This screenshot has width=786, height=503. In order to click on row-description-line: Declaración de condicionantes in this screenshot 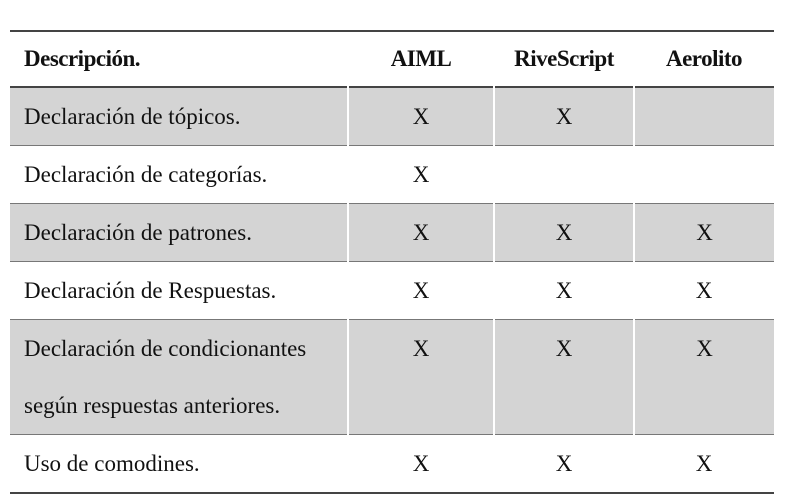, I will do `click(165, 348)`.